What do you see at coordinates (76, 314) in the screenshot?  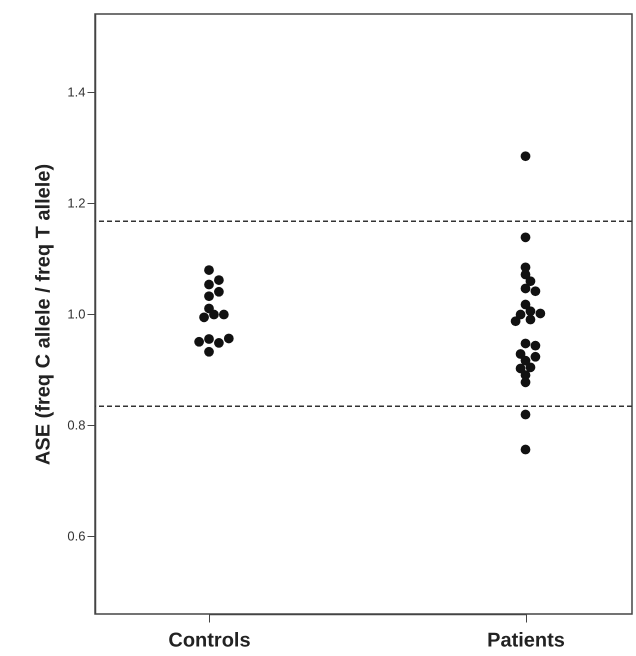 I see `y-tick-label: 1.0` at bounding box center [76, 314].